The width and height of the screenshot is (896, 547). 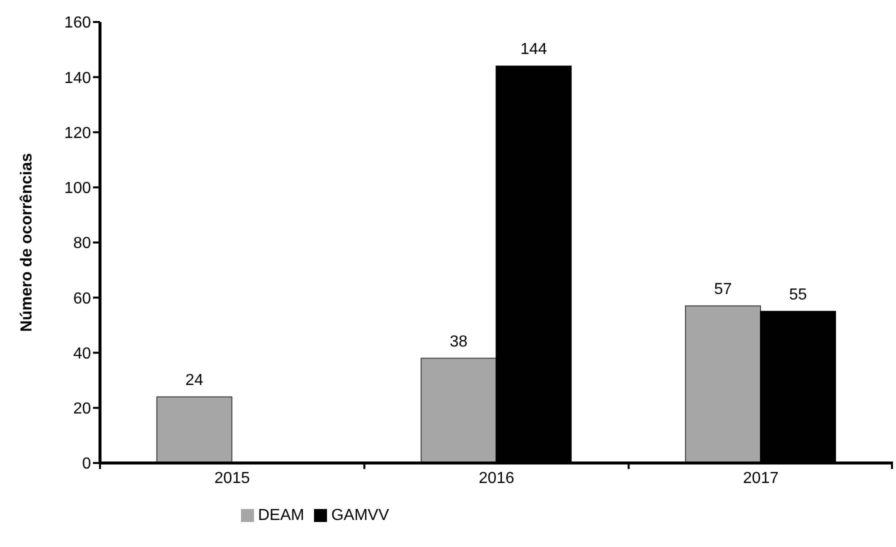 What do you see at coordinates (723, 289) in the screenshot?
I see `data-label: 57` at bounding box center [723, 289].